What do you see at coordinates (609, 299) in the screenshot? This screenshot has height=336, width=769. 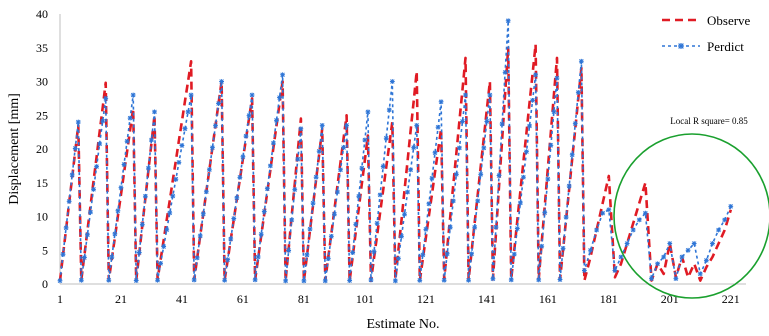 I see `x-tick-label: 181` at bounding box center [609, 299].